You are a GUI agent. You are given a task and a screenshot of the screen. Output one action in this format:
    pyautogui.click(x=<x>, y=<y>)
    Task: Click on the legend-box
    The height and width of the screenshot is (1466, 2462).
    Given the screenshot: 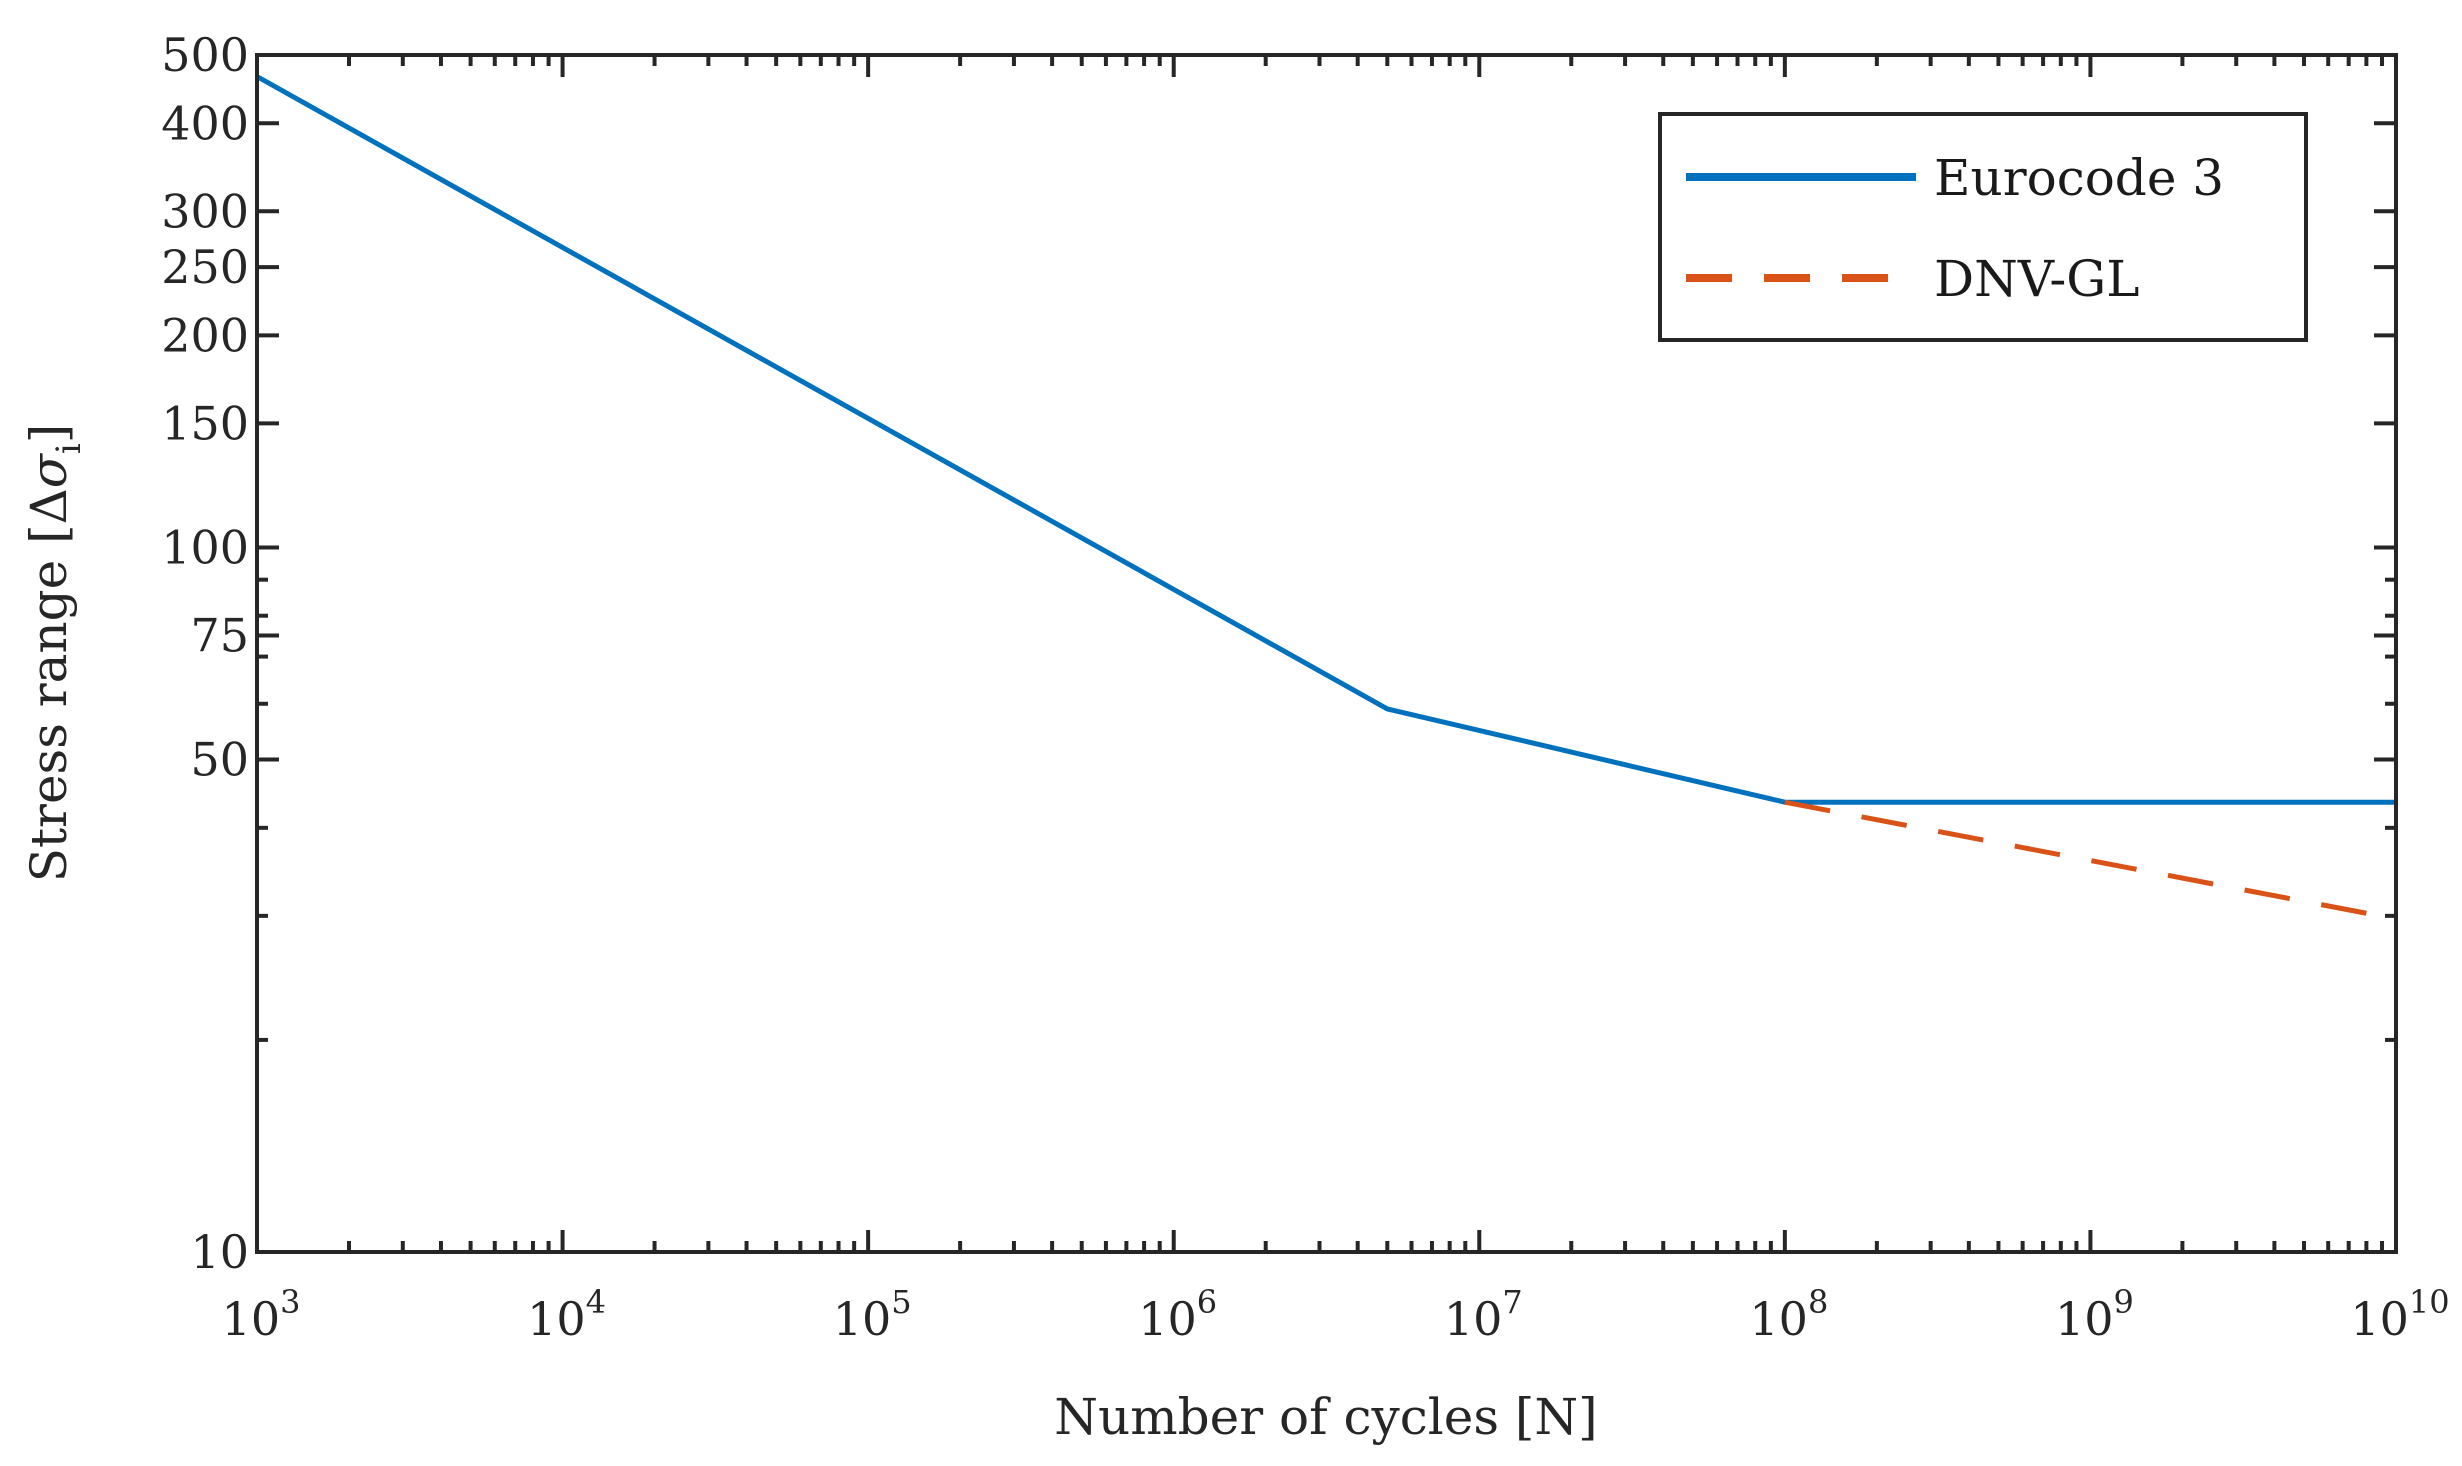 What is the action you would take?
    pyautogui.click(x=1983, y=227)
    